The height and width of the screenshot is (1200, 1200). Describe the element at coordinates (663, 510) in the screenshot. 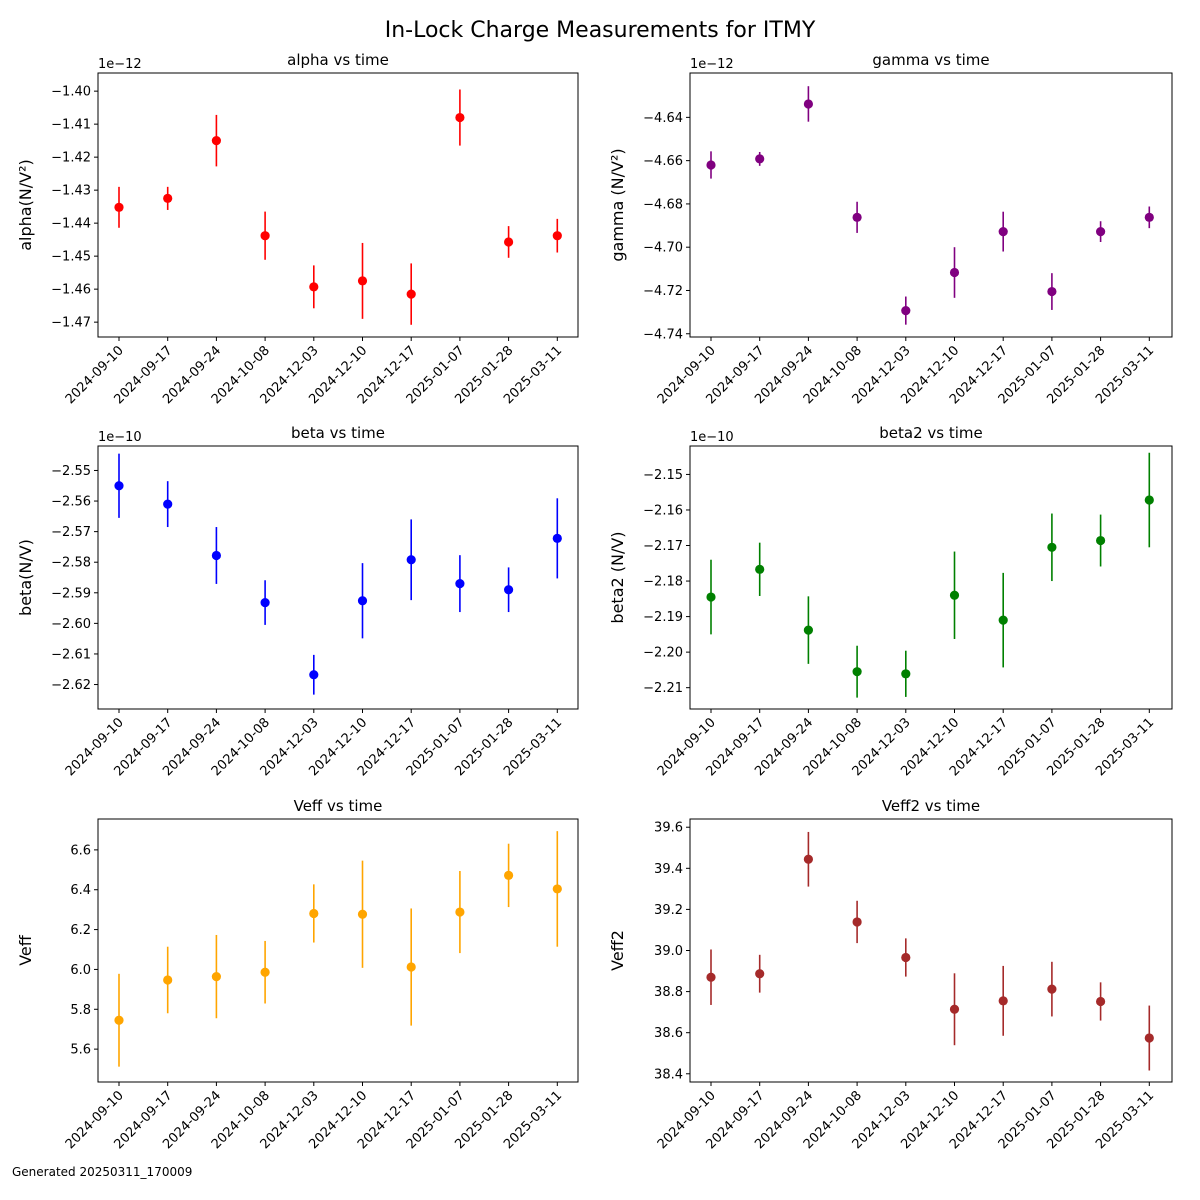

I see `y-tick-label: −2.16` at that location.